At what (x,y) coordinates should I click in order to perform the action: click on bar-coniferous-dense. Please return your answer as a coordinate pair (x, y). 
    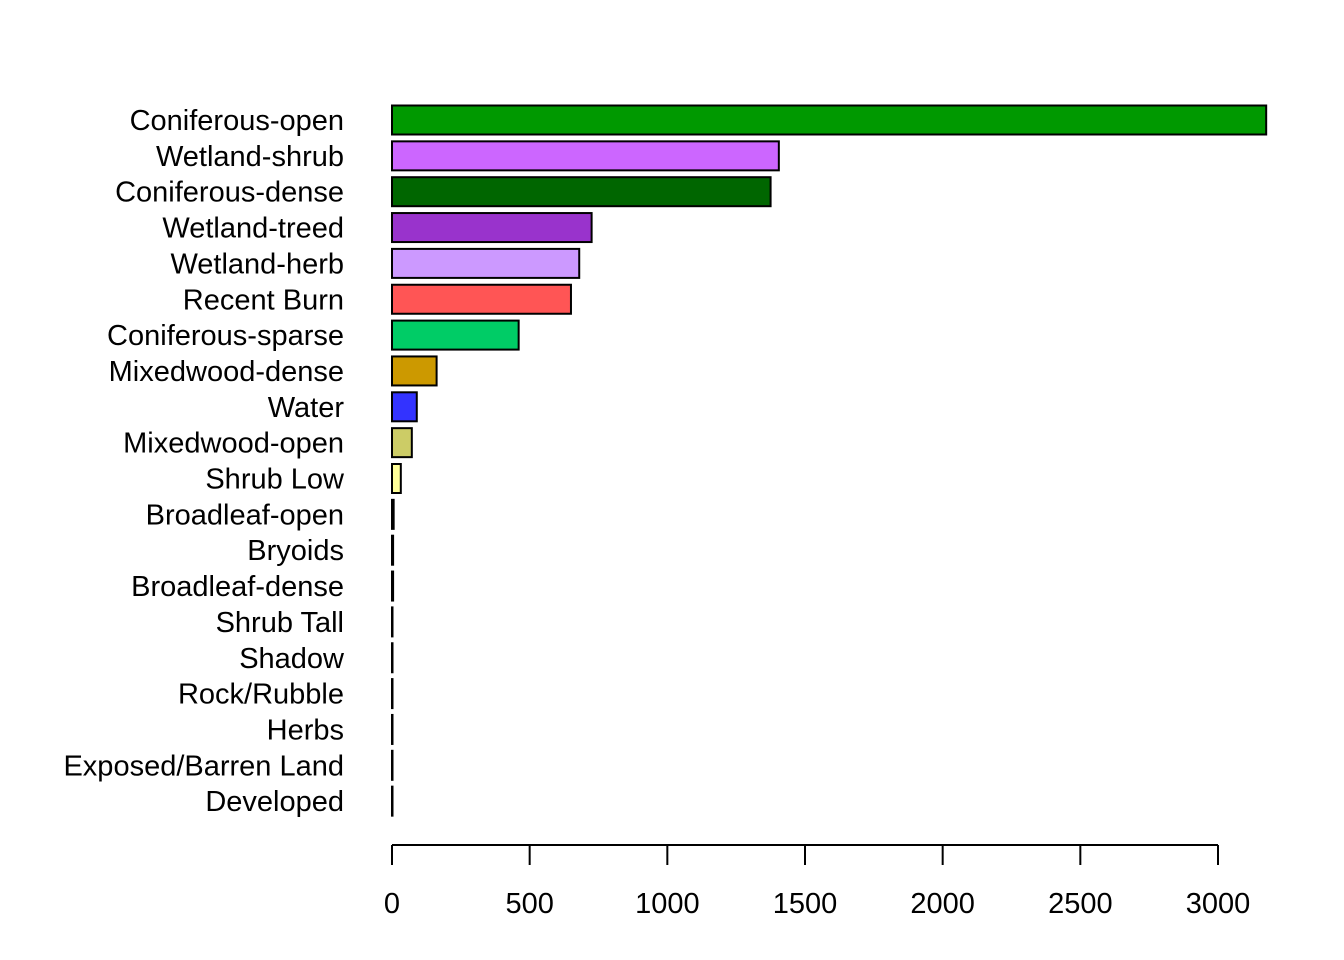
    Looking at the image, I should click on (581, 192).